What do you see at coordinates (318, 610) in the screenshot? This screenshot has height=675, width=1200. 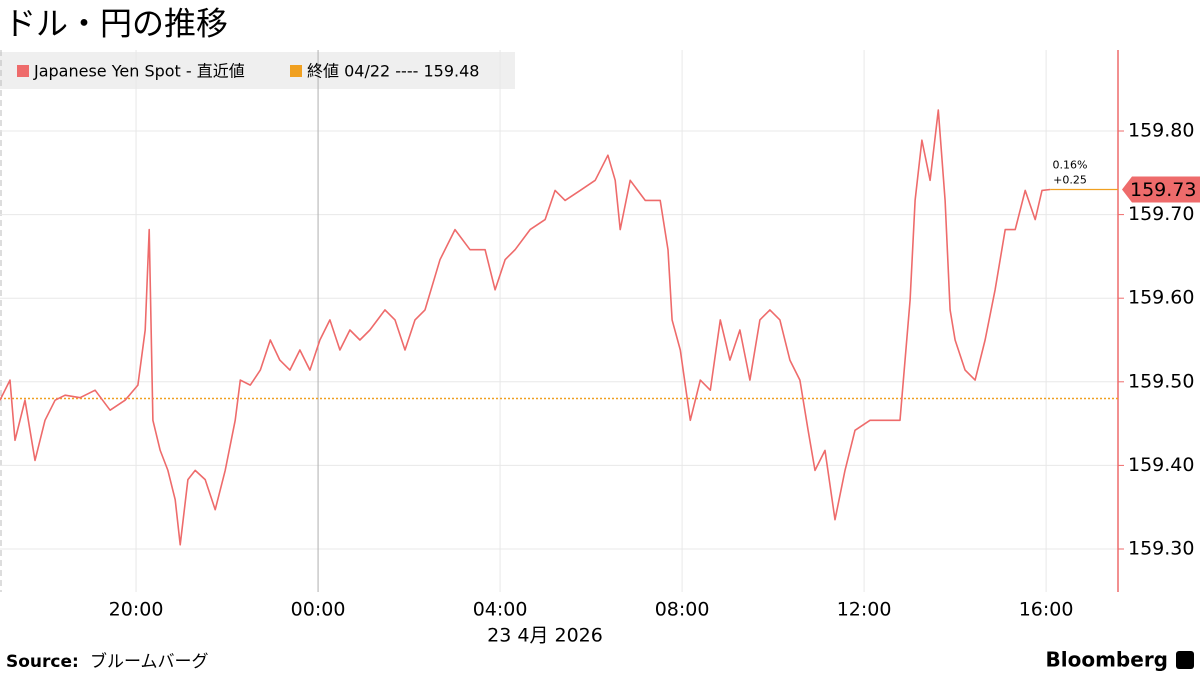 I see `x-tick-label: 00:00` at bounding box center [318, 610].